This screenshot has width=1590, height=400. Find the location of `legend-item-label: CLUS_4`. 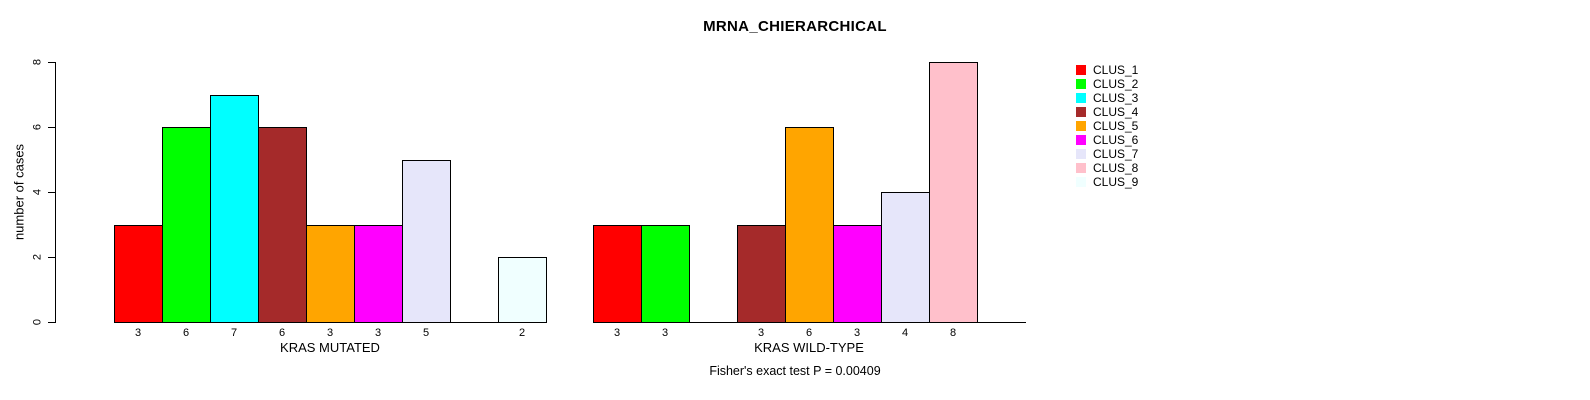

legend-item-label: CLUS_4 is located at coordinates (1116, 112).